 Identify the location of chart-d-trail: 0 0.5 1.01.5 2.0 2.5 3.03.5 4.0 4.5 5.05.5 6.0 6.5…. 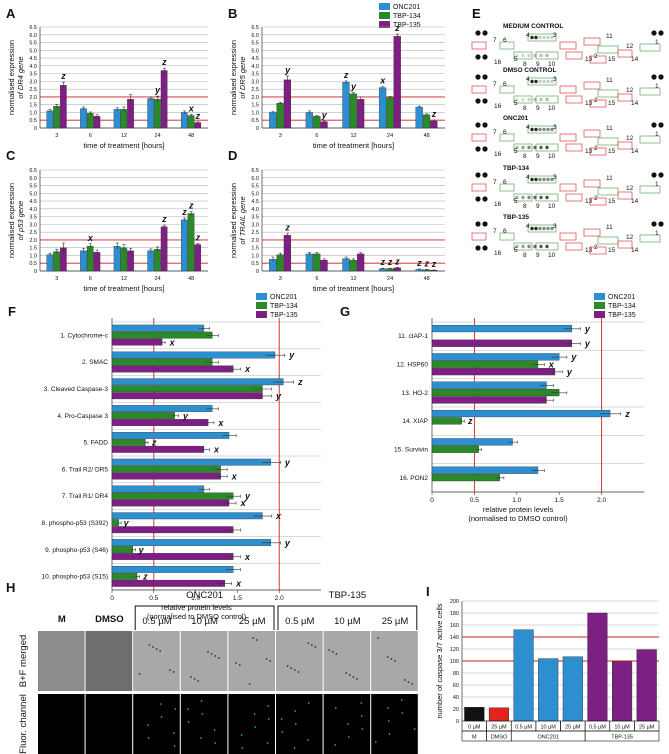
(337, 230).